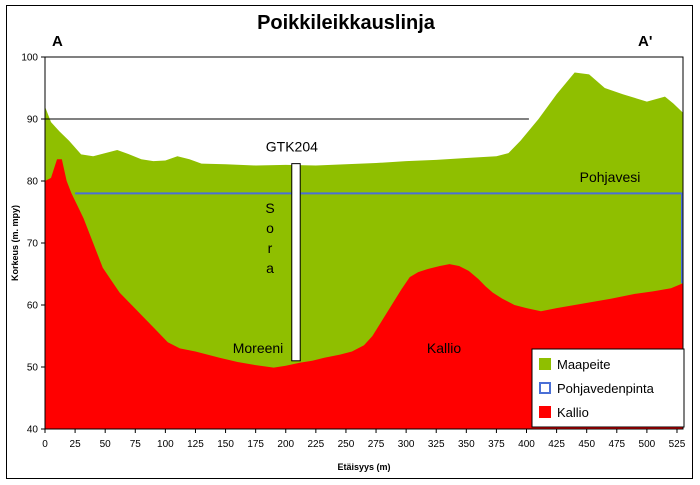 The image size is (700, 485). I want to click on chart-title: Poikkileikkauslinja, so click(346, 23).